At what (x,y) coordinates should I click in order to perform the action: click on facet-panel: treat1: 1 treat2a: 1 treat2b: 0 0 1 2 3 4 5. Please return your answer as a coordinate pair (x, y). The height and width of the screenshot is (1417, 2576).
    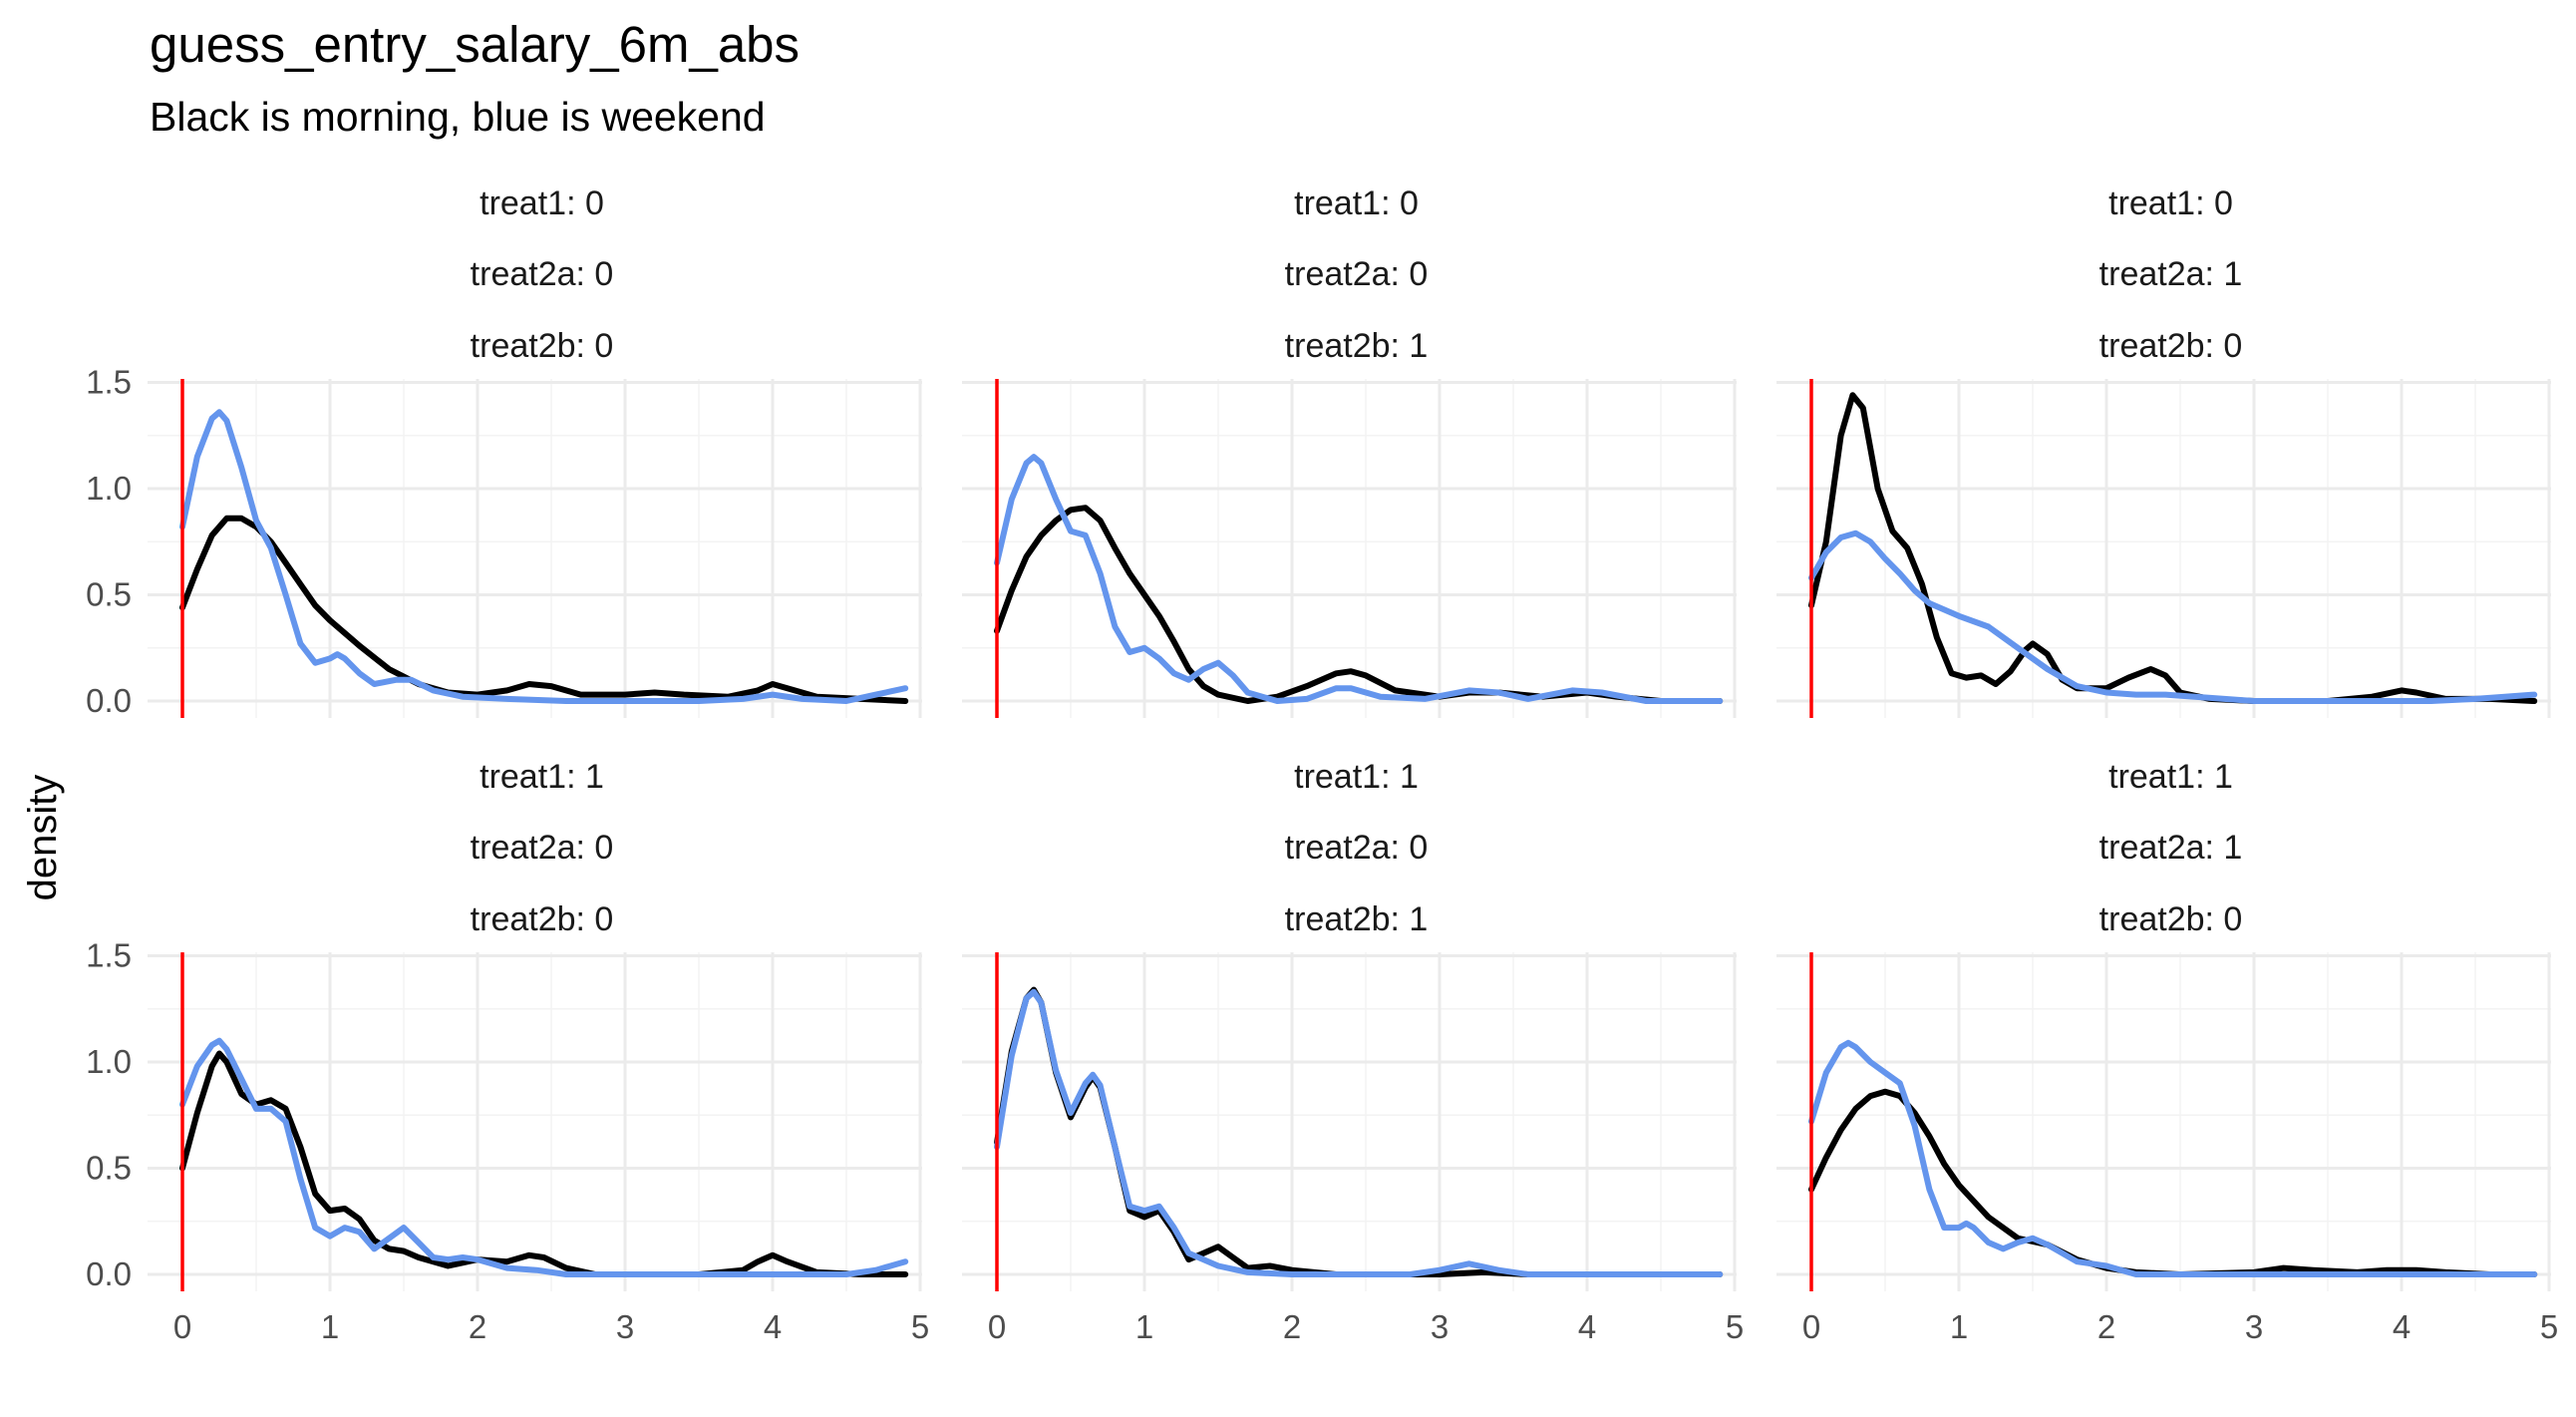
    Looking at the image, I should click on (2167, 1051).